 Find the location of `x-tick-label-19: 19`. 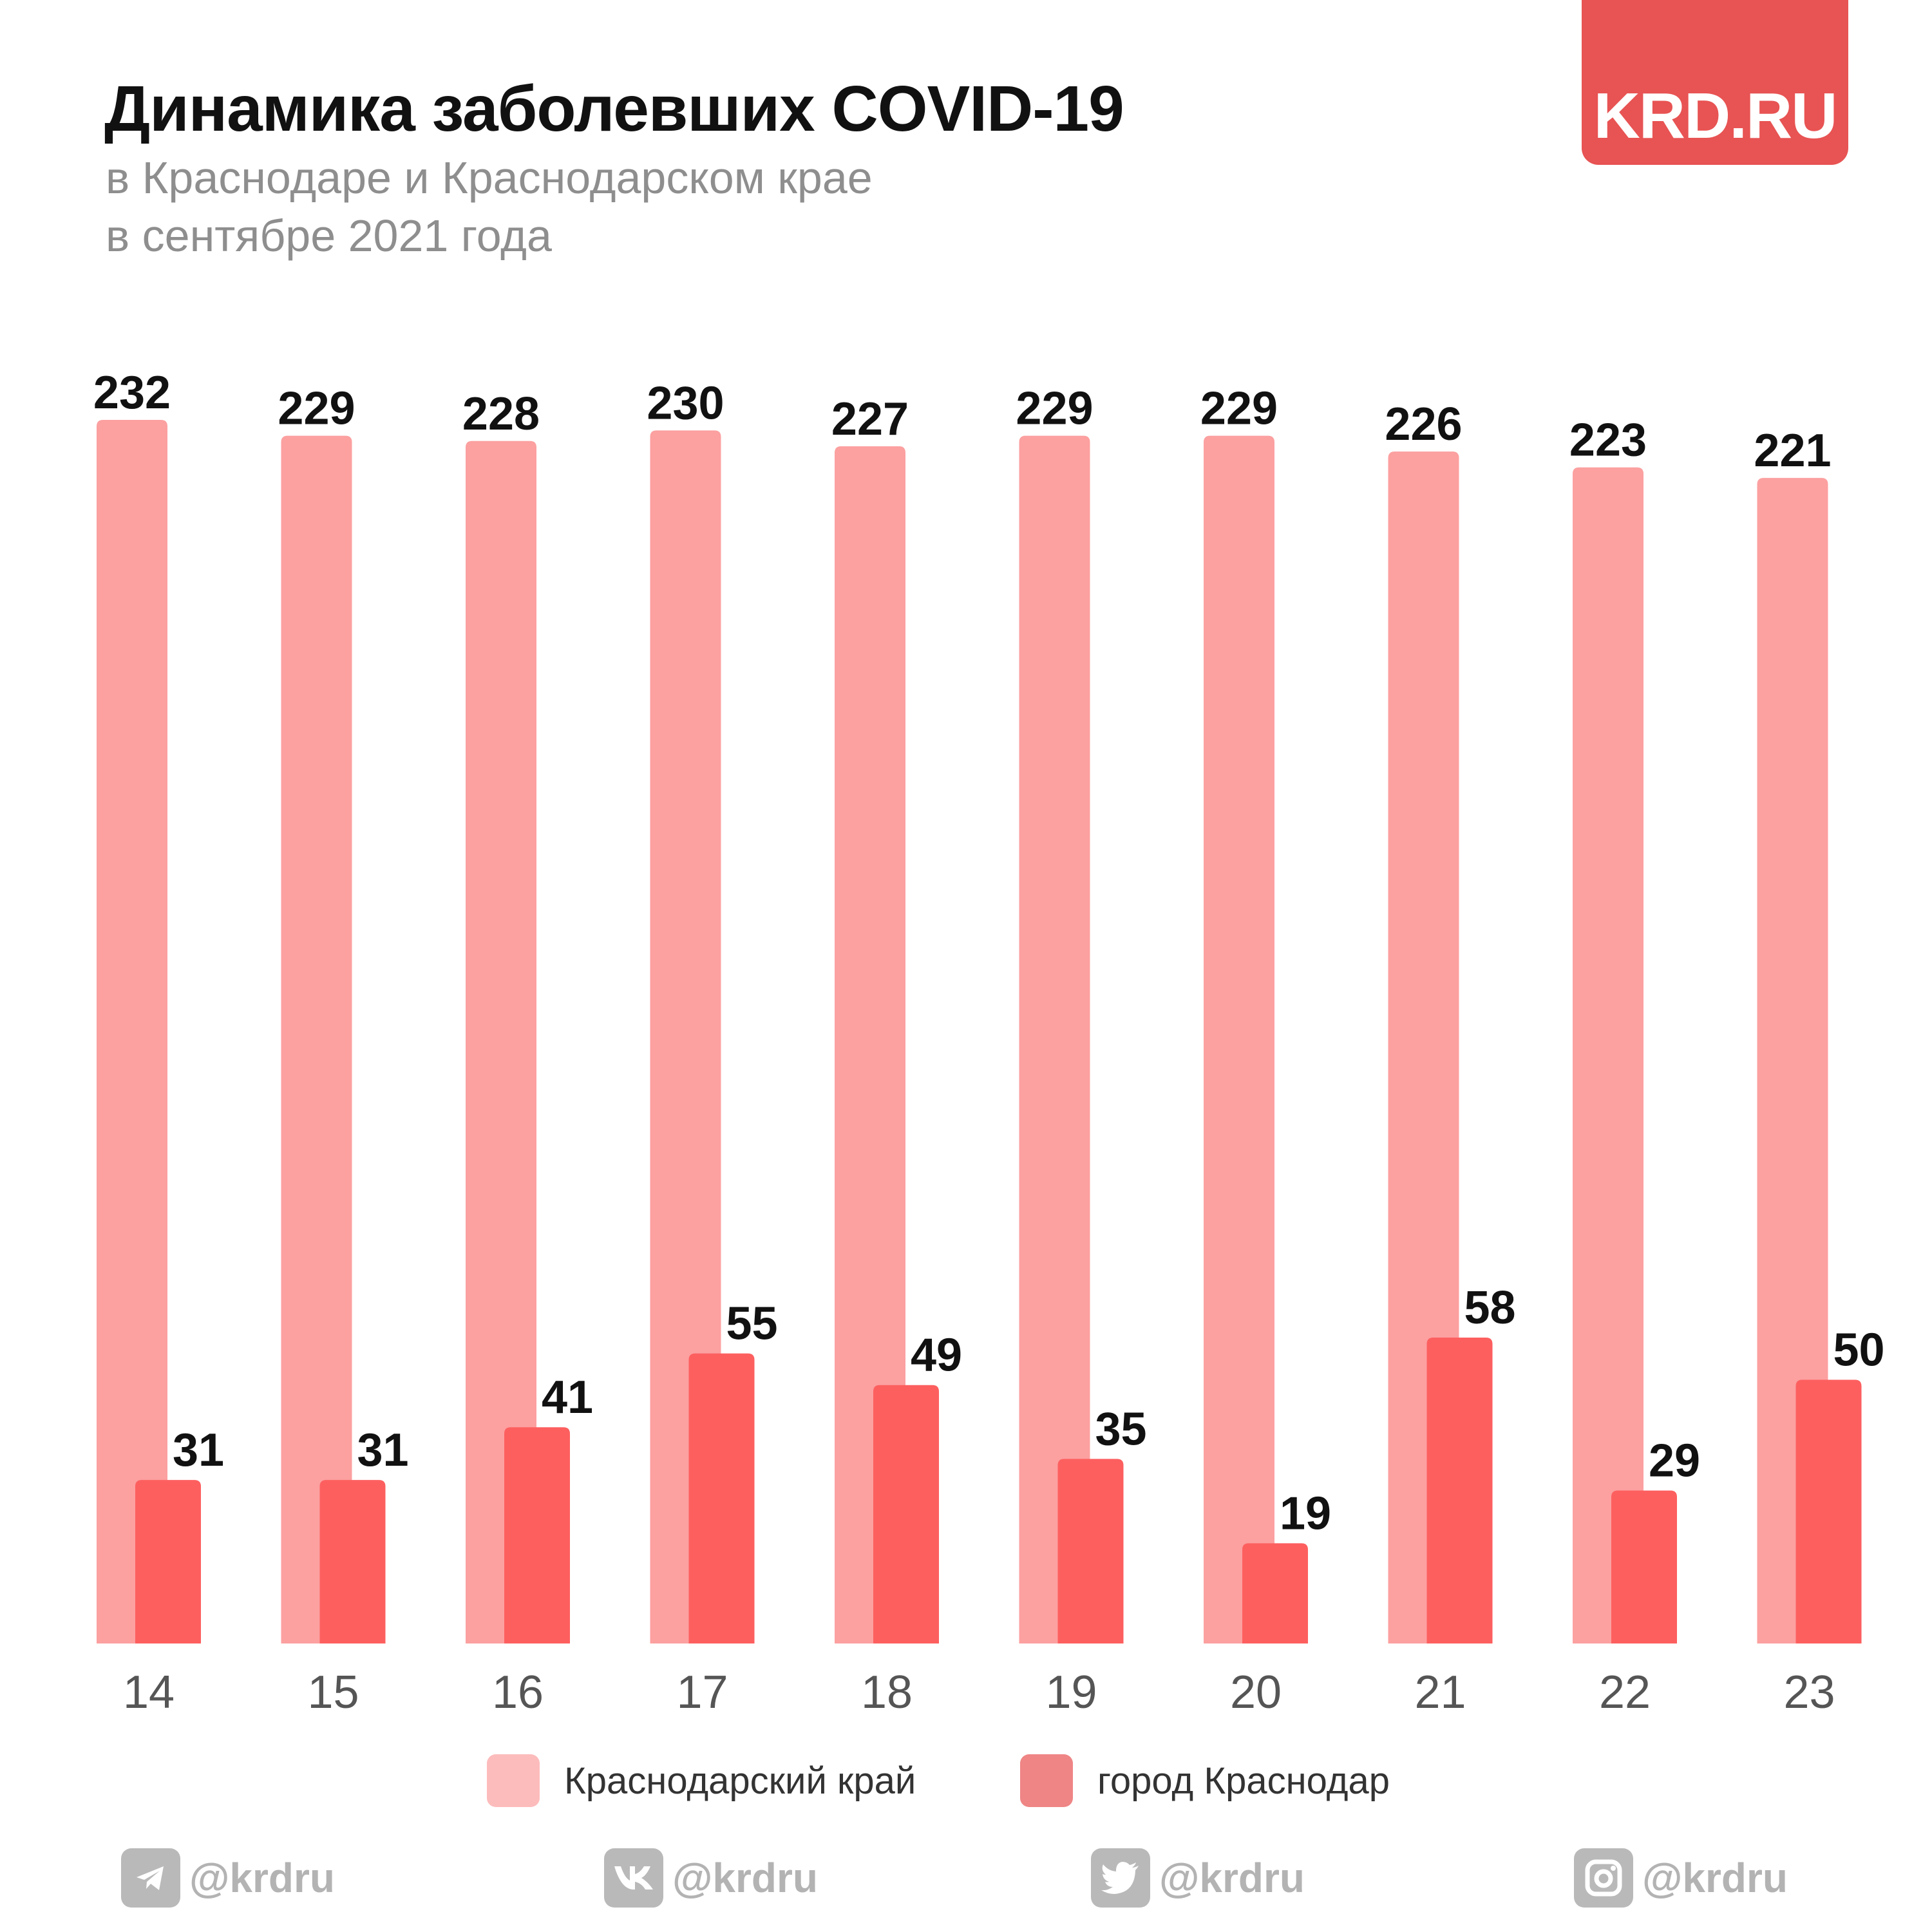

x-tick-label-19: 19 is located at coordinates (1071, 1692).